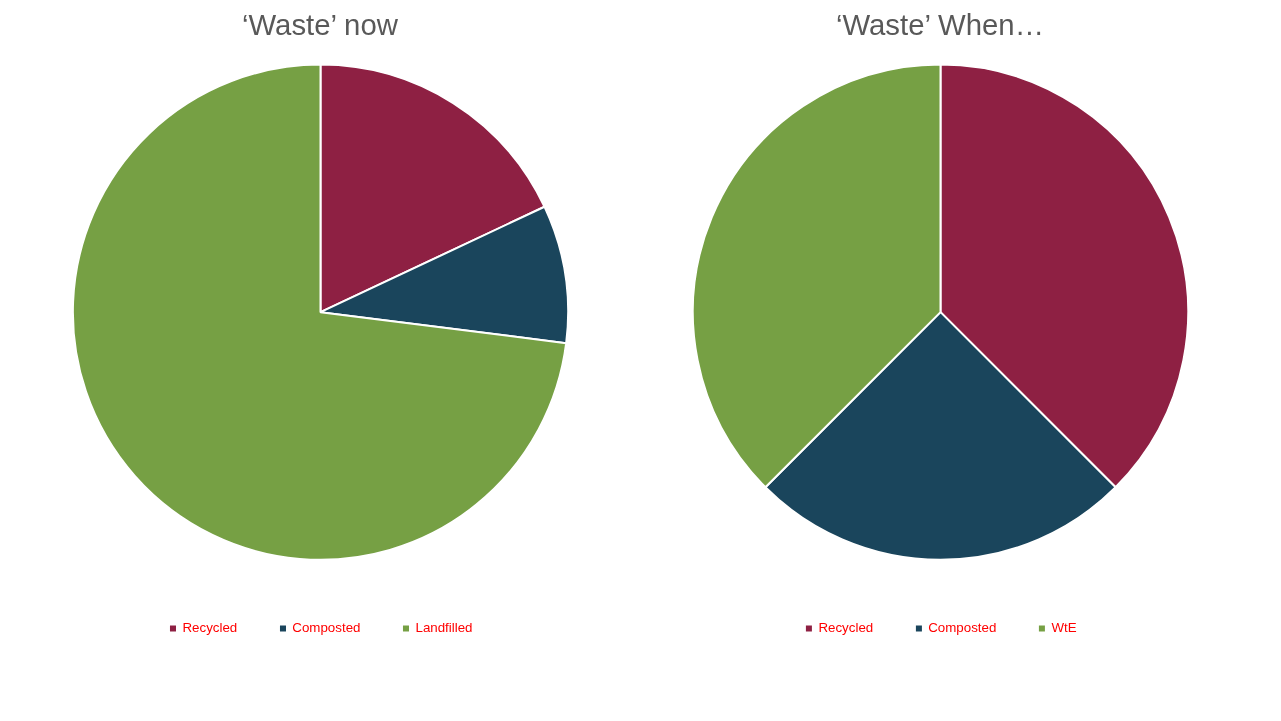  Describe the element at coordinates (1064, 627) in the screenshot. I see `legend-label: WtE` at that location.